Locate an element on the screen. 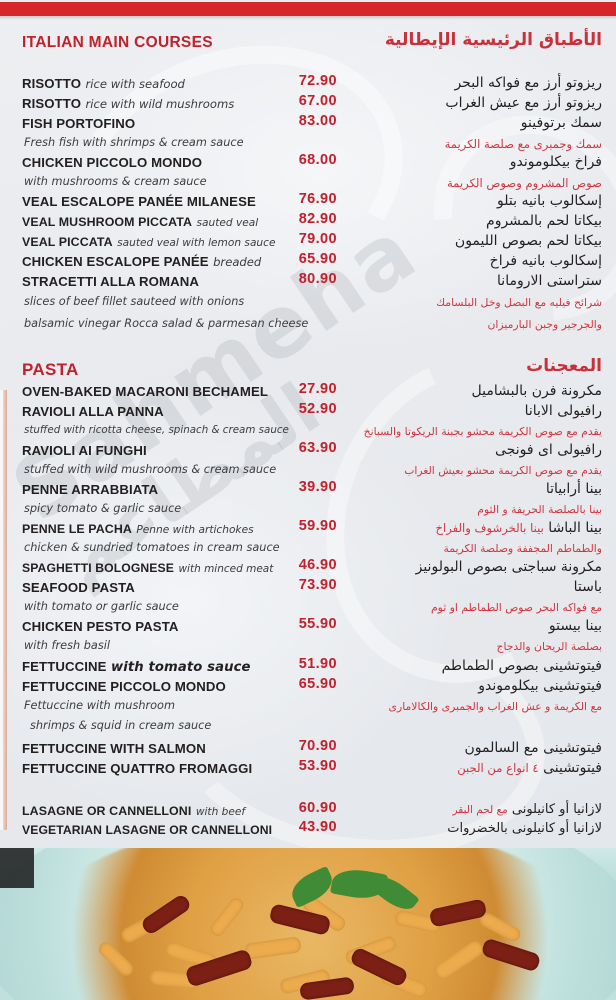  item-name: CHICKEN PESTO PASTA is located at coordinates (100, 626).